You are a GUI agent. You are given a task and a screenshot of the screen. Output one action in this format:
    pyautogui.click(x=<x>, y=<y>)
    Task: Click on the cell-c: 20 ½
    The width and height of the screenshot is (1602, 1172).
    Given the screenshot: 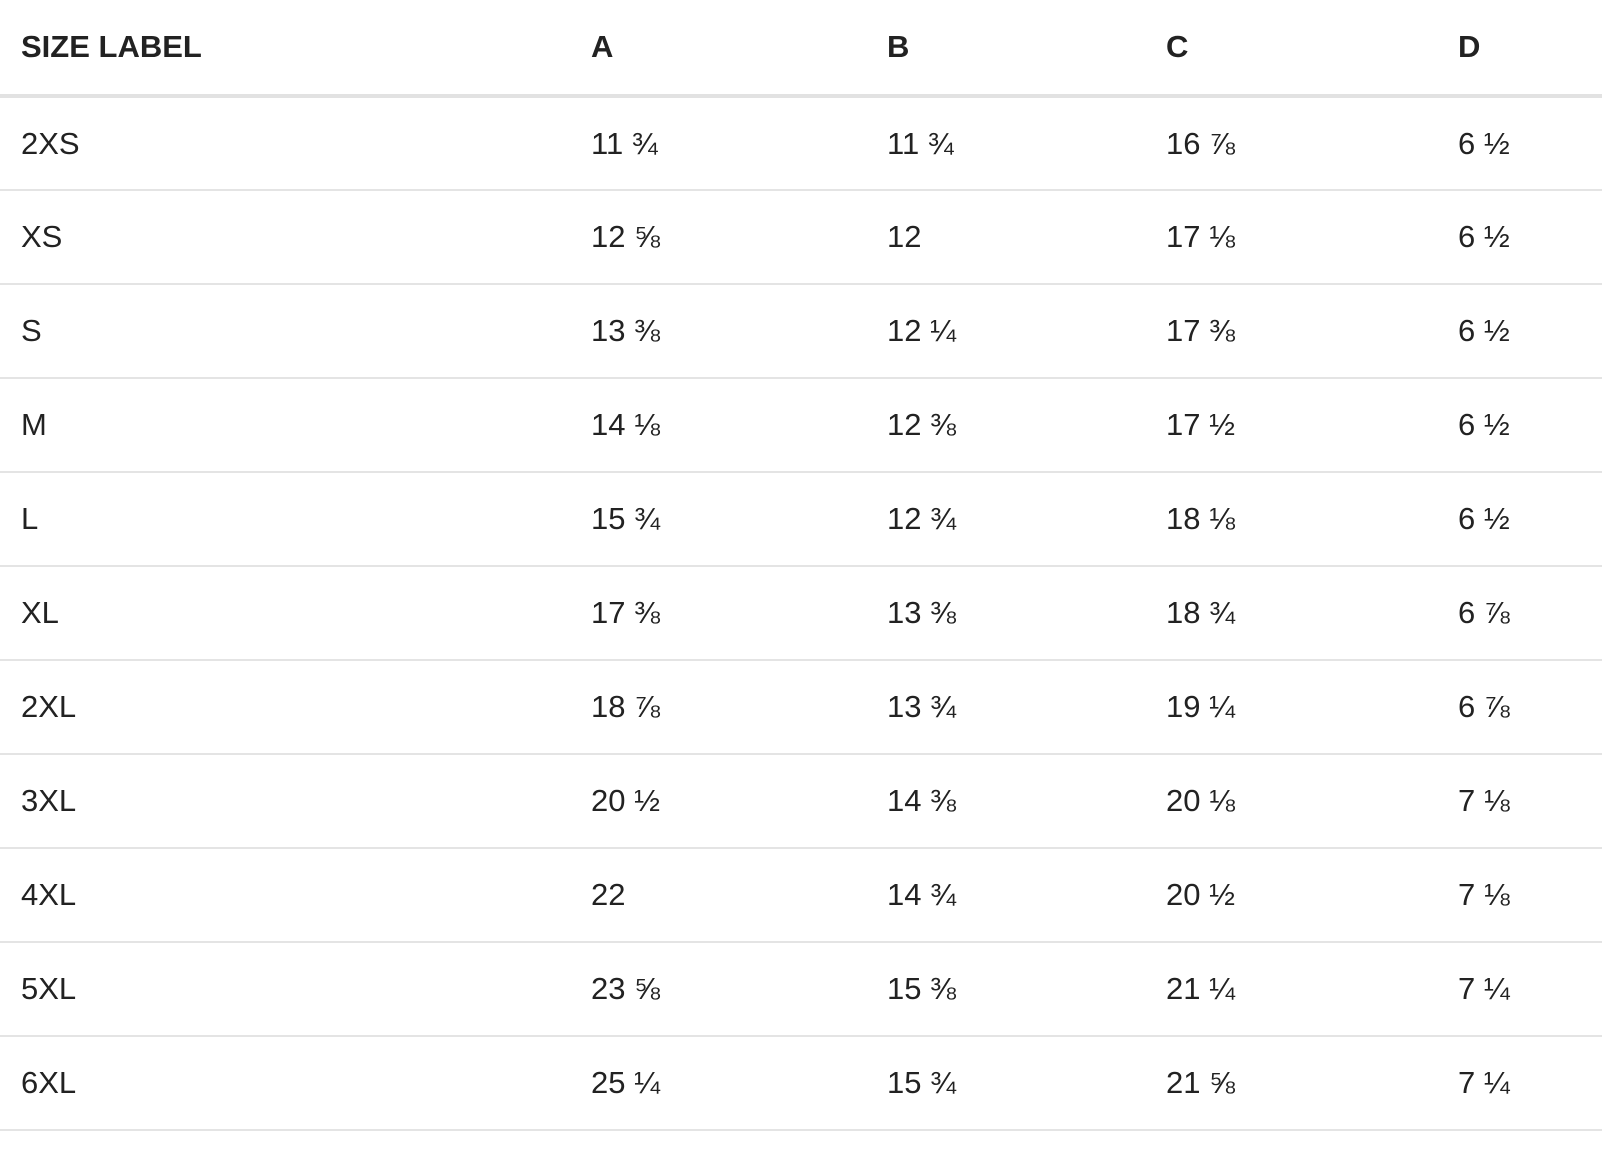 What is the action you would take?
    pyautogui.click(x=1291, y=895)
    